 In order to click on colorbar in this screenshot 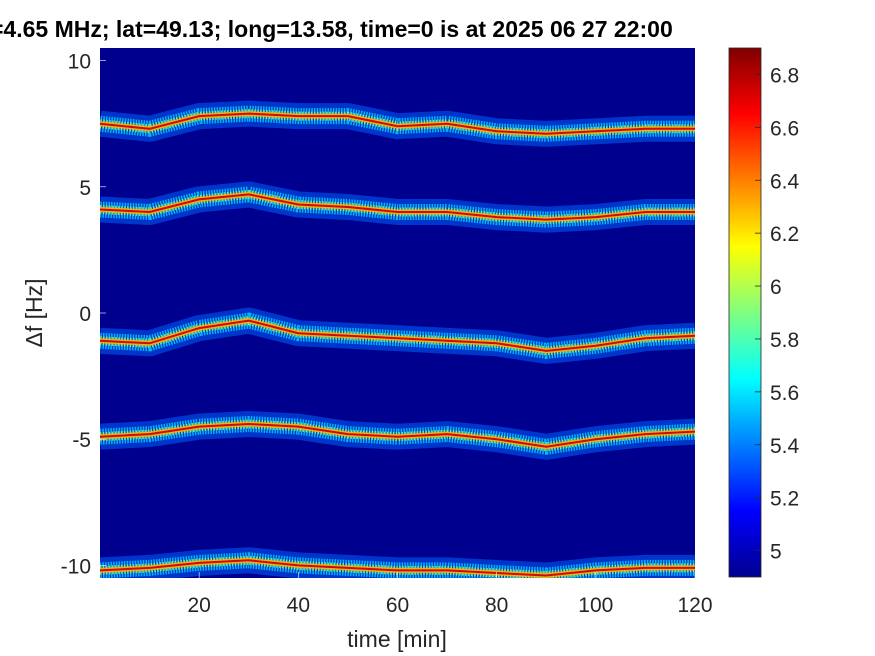, I will do `click(745, 312)`.